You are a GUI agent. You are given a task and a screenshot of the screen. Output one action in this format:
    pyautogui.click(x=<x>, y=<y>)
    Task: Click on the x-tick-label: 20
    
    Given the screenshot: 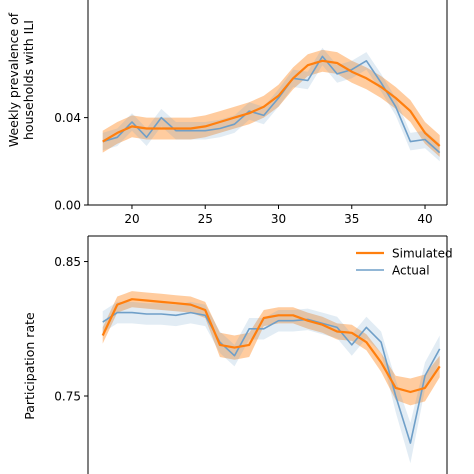 What is the action you would take?
    pyautogui.click(x=131, y=219)
    